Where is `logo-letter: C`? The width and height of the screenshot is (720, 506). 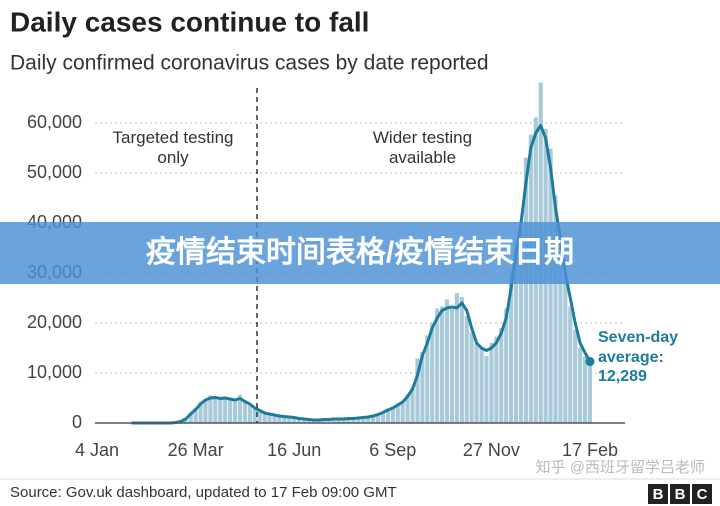
logo-letter: C is located at coordinates (702, 494).